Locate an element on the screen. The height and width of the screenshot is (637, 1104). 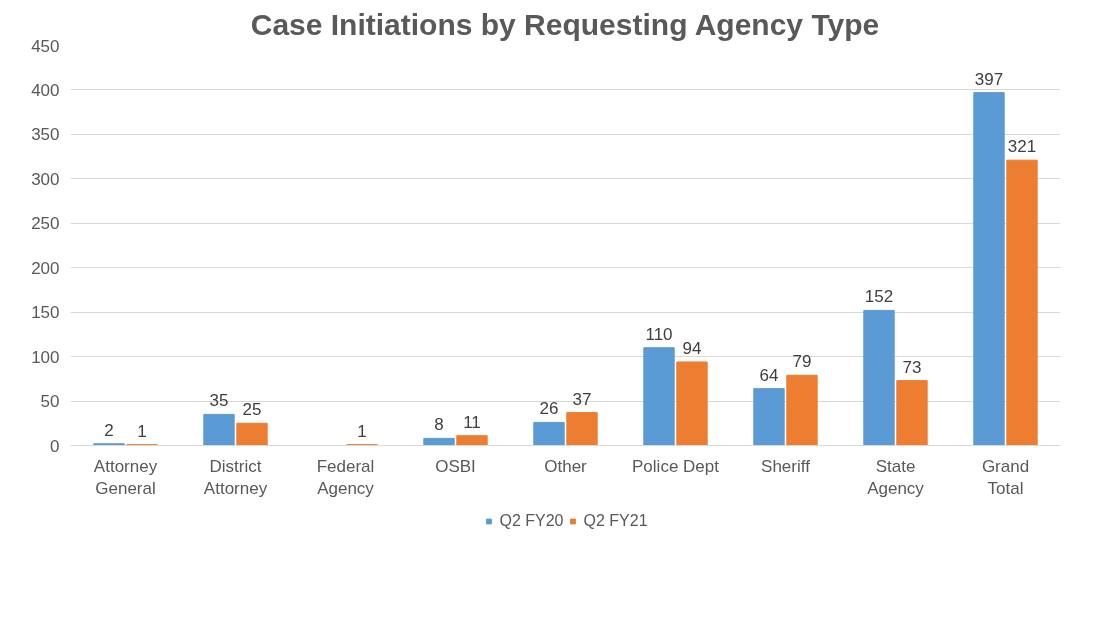
data-label: 73 is located at coordinates (912, 367).